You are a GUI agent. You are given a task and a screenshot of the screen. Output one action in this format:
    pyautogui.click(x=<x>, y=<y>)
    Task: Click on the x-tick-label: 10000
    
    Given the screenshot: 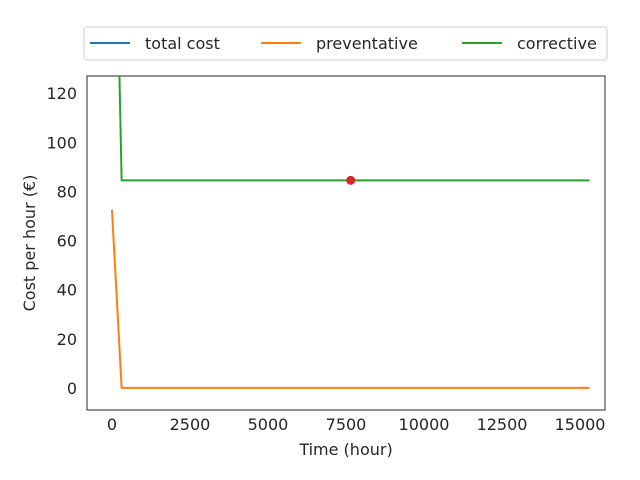 What is the action you would take?
    pyautogui.click(x=424, y=424)
    